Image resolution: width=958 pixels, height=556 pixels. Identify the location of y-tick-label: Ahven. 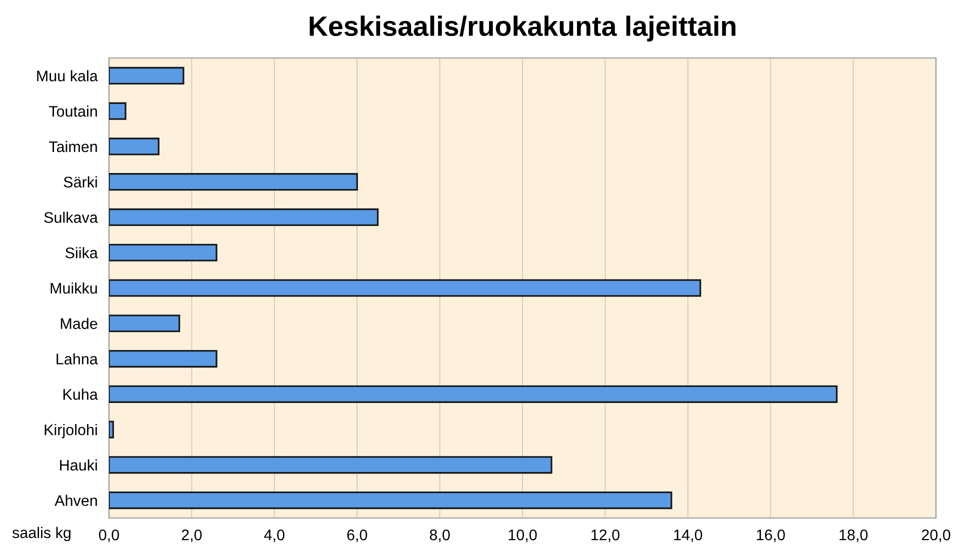
(75, 500).